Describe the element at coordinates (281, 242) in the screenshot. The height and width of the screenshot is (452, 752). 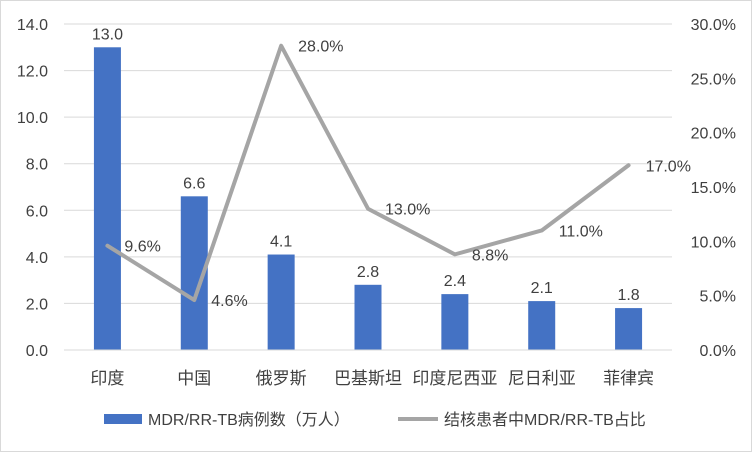
I see `bar-data-label: 4.1` at that location.